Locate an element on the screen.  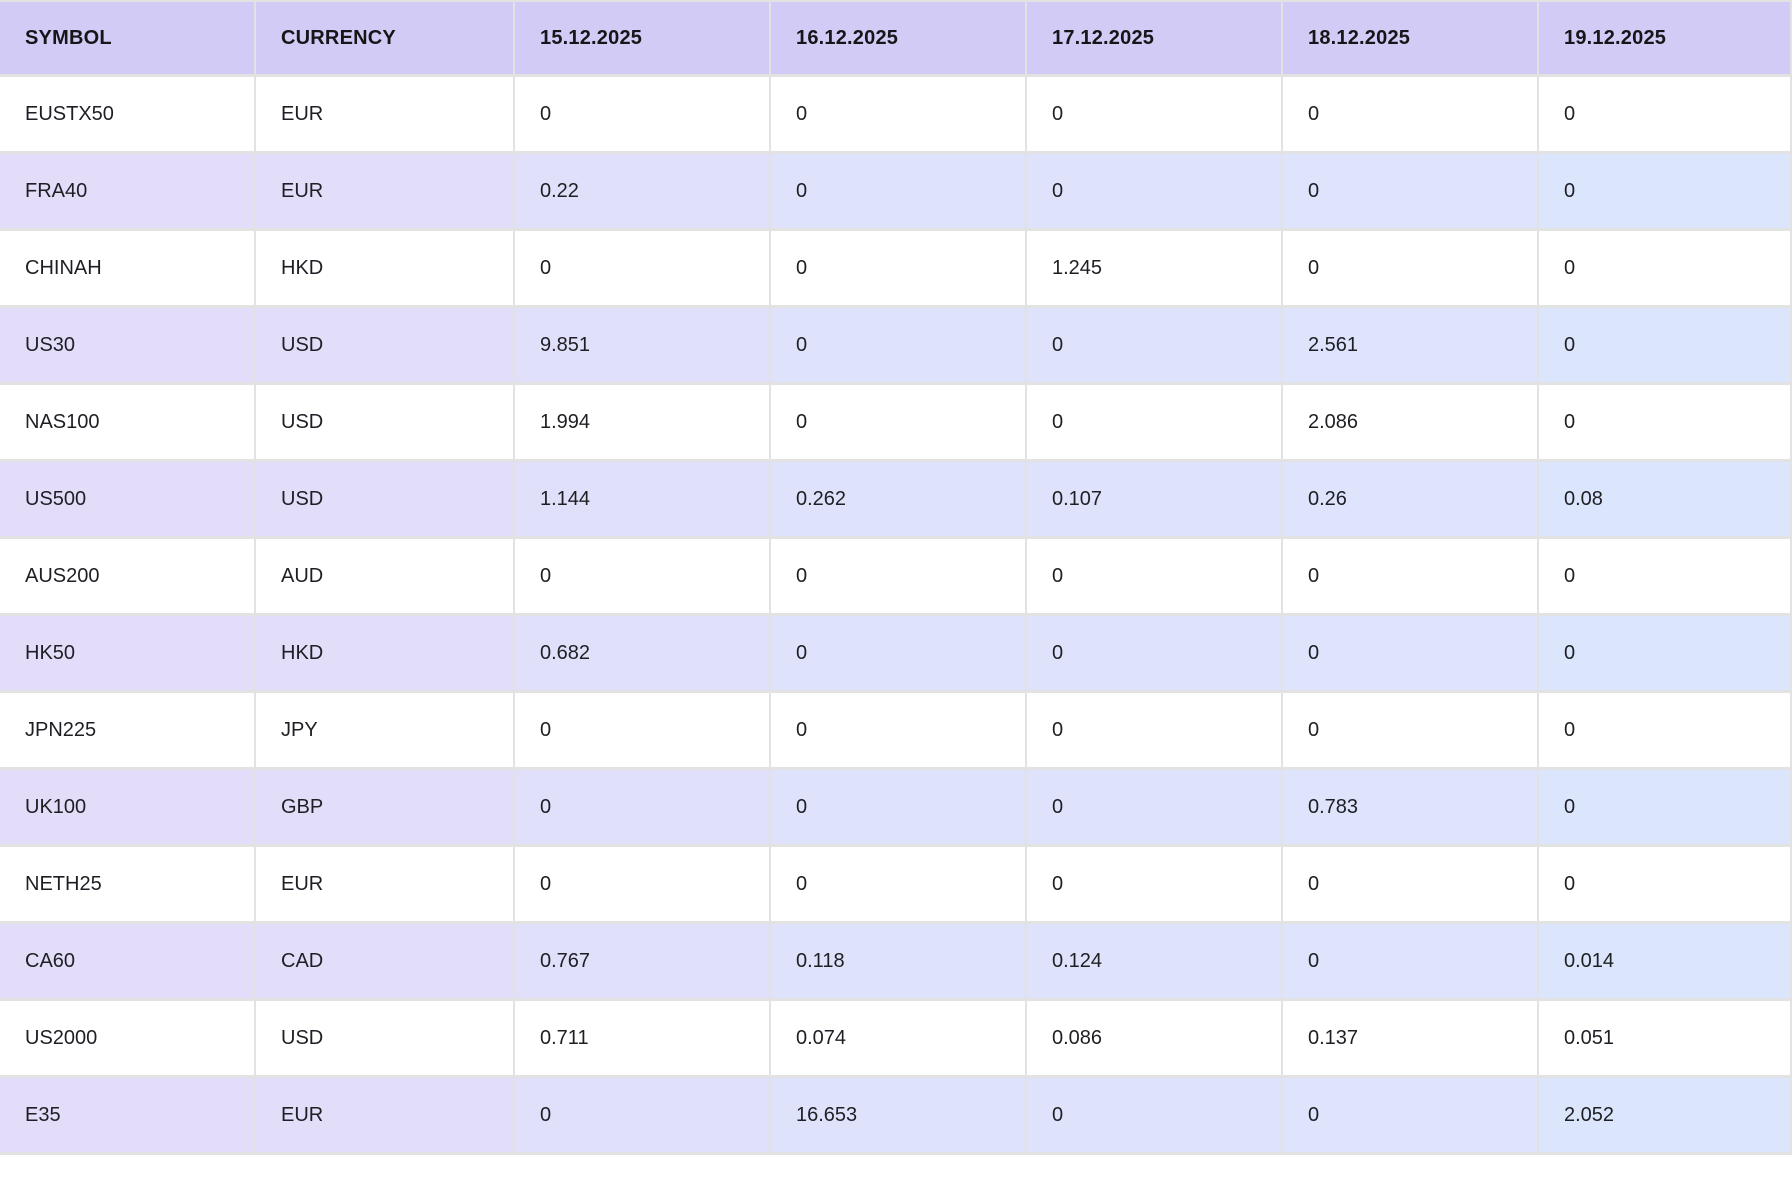
column-header-date-2: 16.12.2025 is located at coordinates (898, 38).